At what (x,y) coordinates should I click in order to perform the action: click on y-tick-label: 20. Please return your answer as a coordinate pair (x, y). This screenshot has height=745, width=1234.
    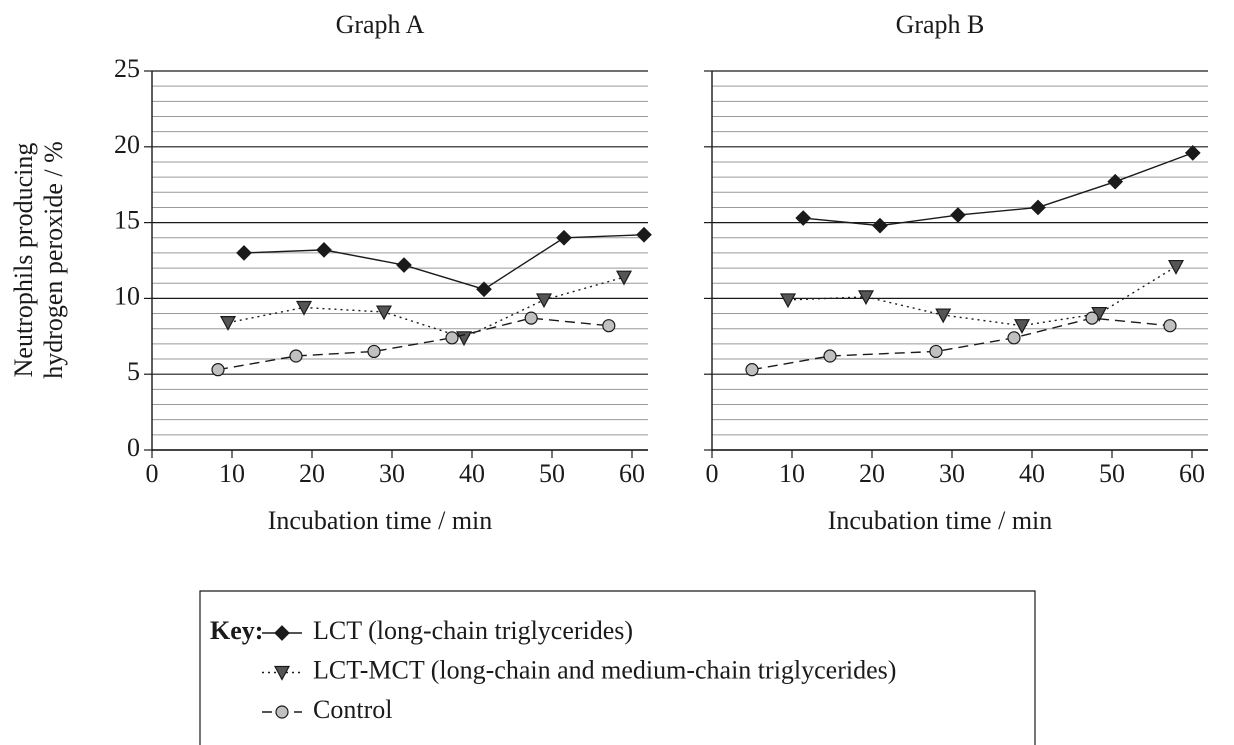
    Looking at the image, I should click on (127, 144).